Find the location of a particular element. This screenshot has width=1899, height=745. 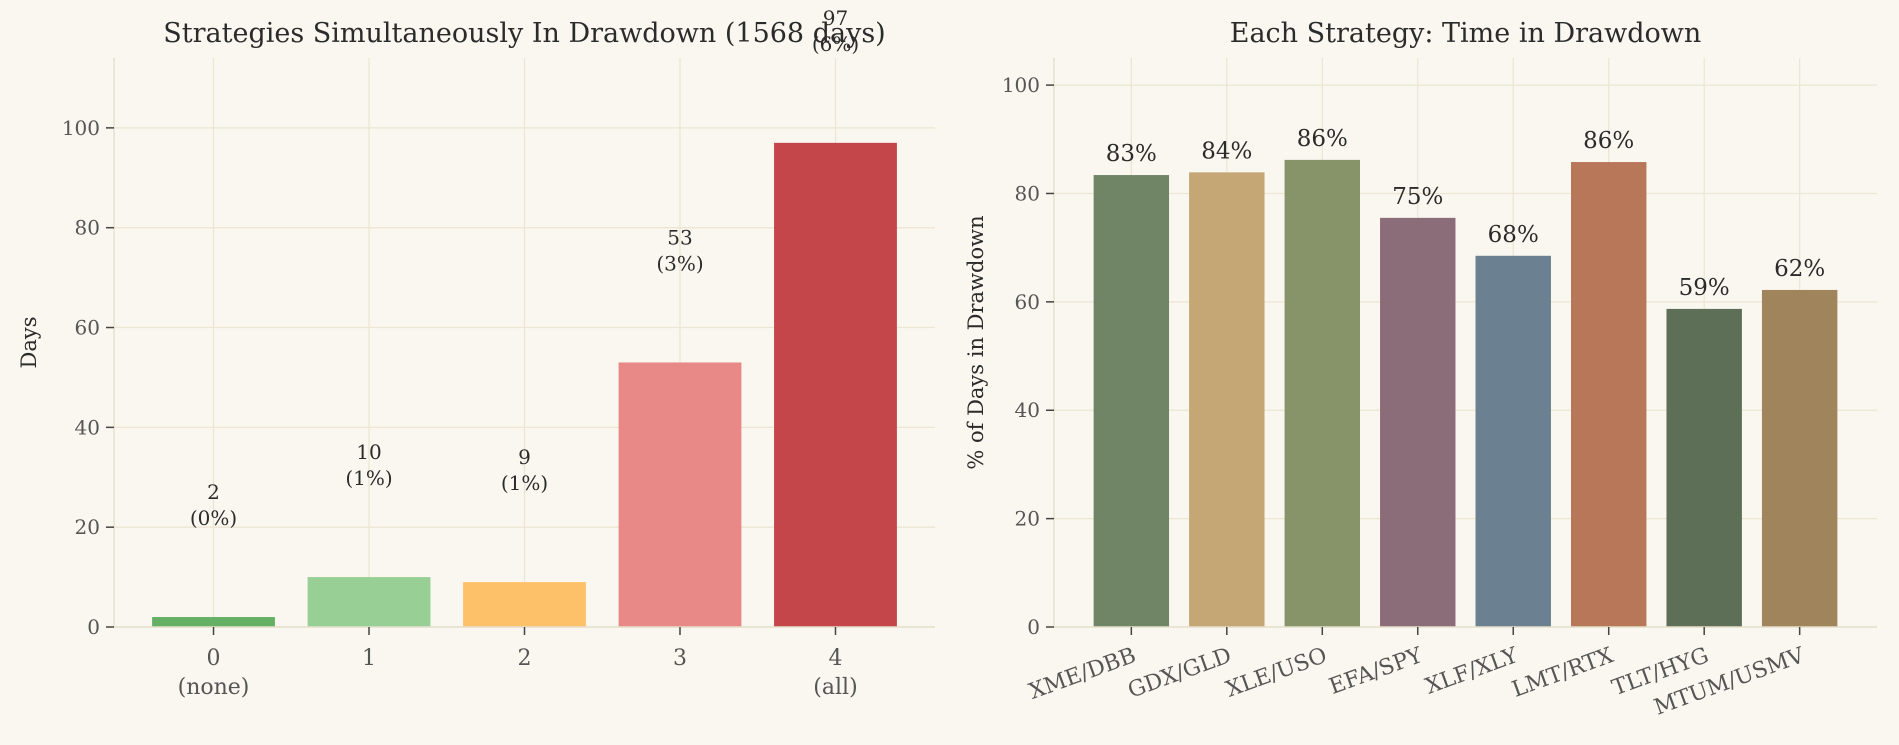

bar-data-label: 84% is located at coordinates (1226, 151).